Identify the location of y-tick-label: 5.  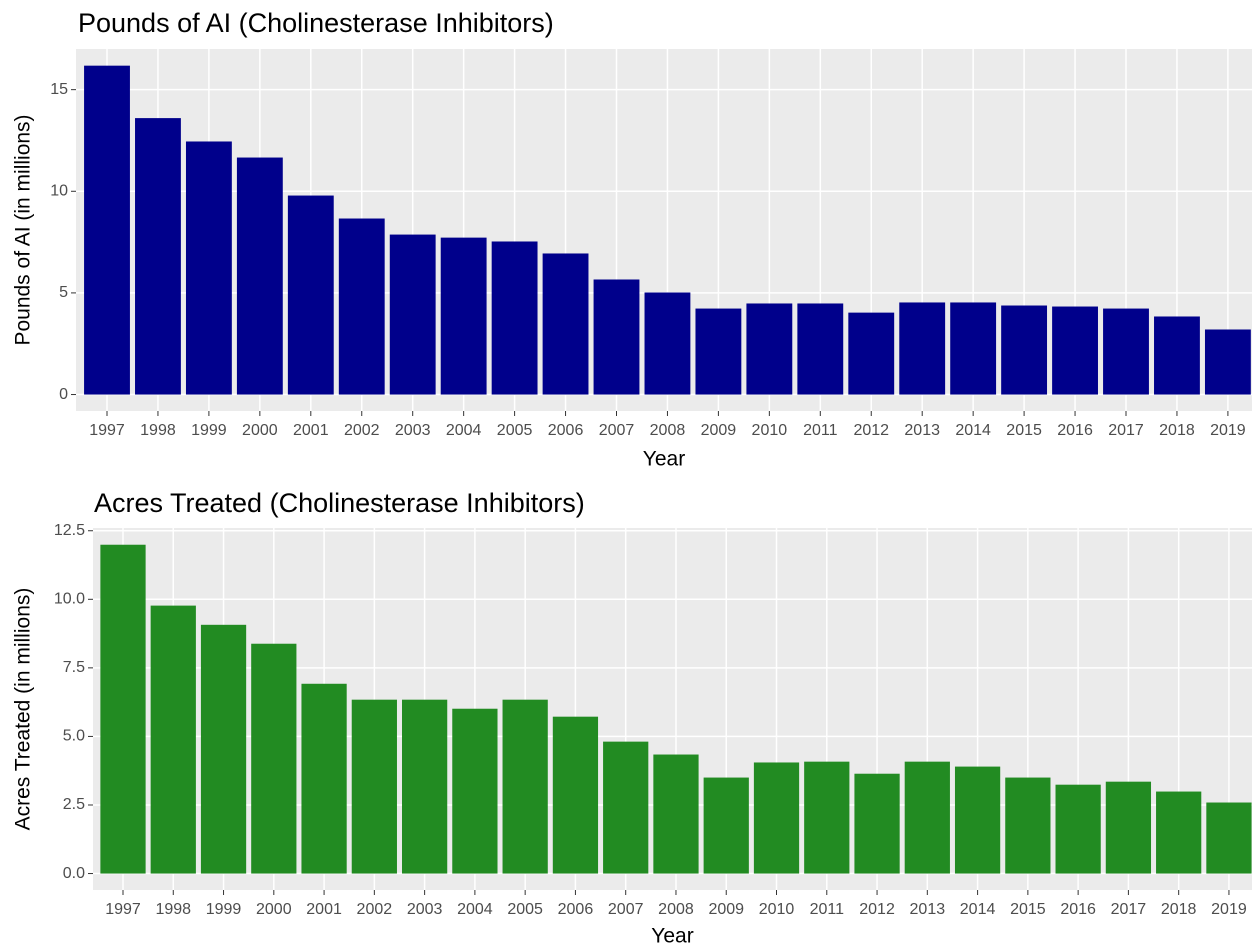
(63, 292).